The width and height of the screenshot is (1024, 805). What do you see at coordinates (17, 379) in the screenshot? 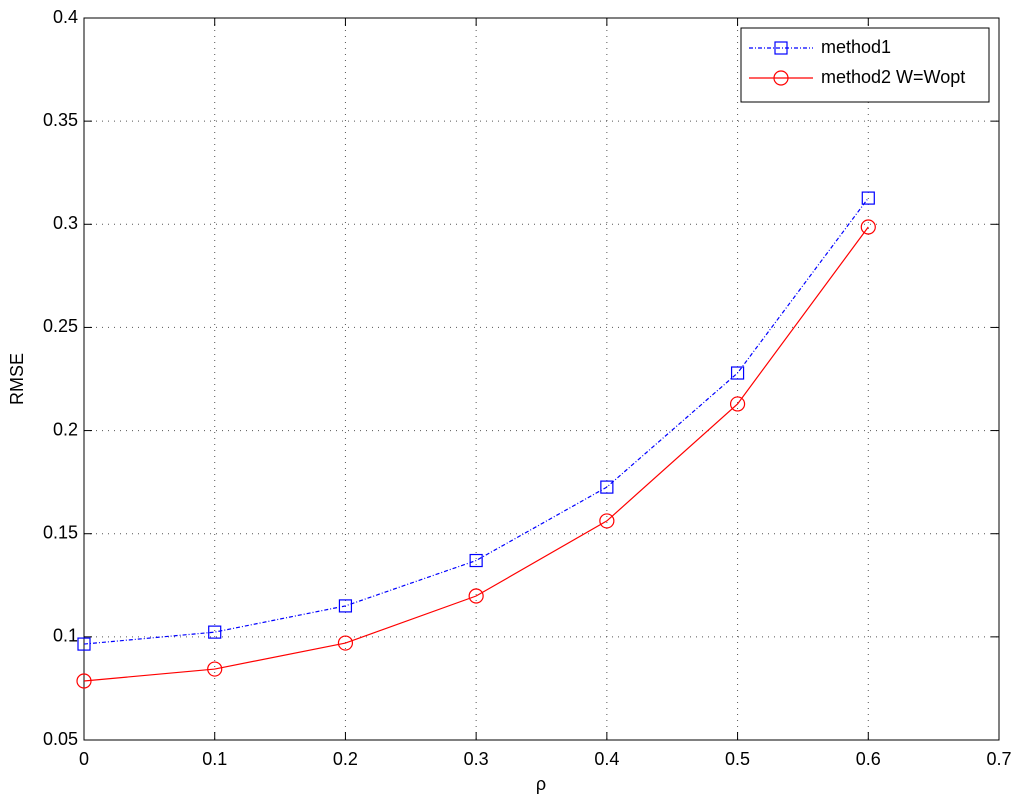
I see `y-axis-label: RMSE` at bounding box center [17, 379].